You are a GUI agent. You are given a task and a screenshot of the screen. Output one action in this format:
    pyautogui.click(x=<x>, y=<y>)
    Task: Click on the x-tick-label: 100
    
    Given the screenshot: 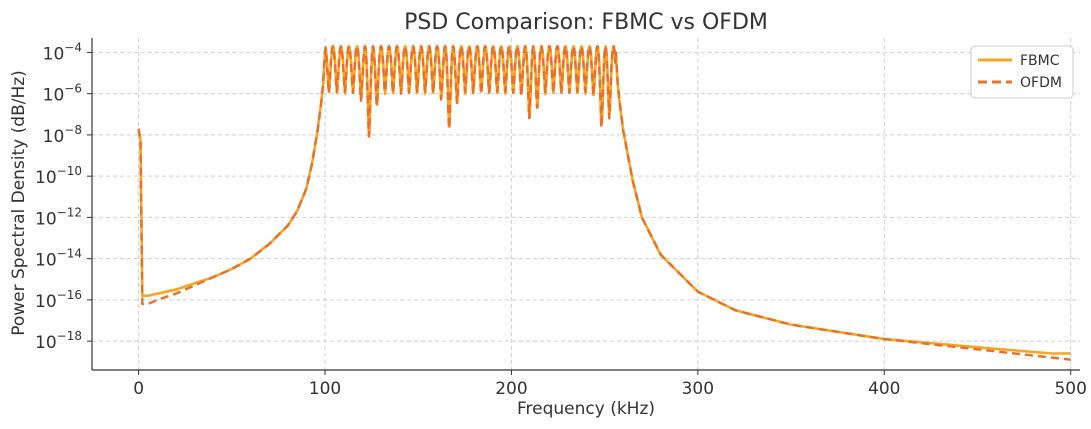 What is the action you would take?
    pyautogui.click(x=325, y=389)
    